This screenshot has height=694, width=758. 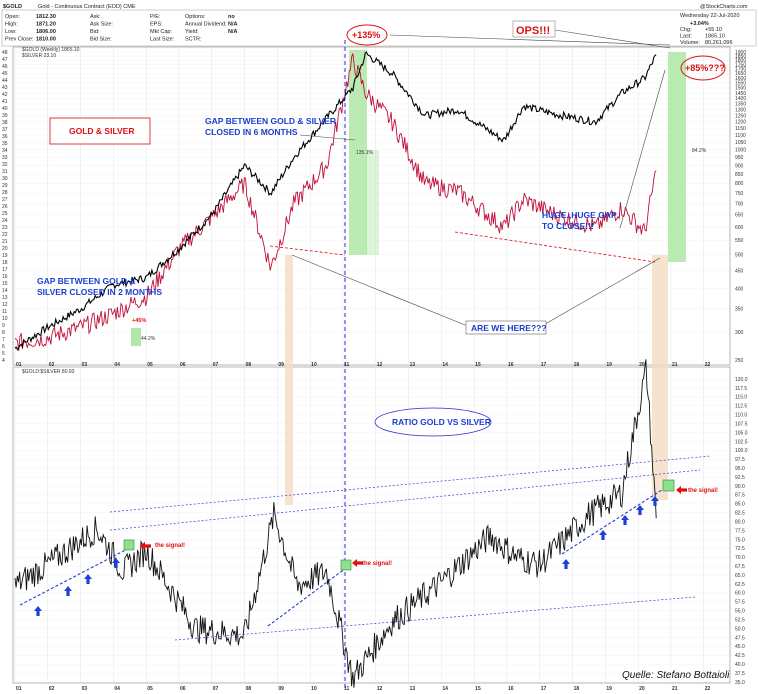 I want to click on gold-tick: 1350, so click(x=740, y=105).